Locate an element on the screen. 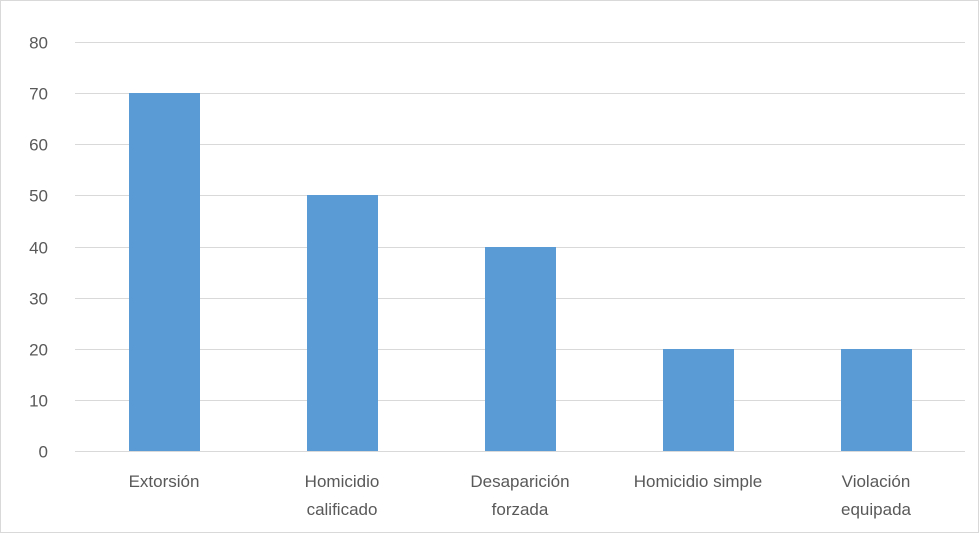  y-tick-label: 40 is located at coordinates (38, 248).